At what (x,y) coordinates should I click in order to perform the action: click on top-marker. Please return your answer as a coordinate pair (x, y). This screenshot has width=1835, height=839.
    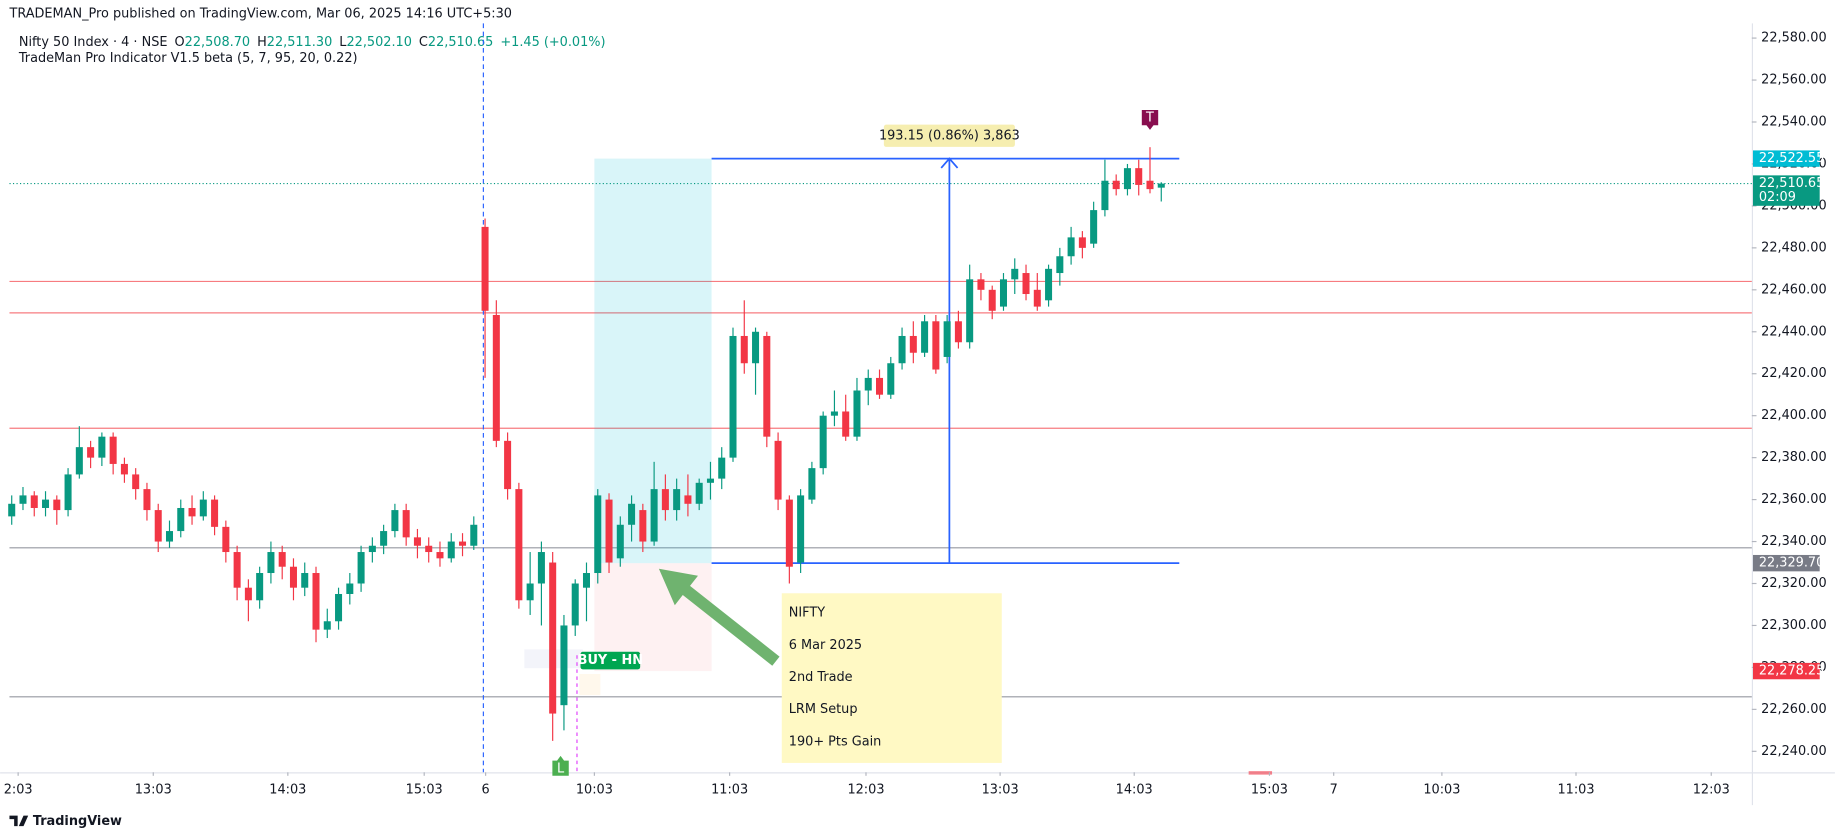
    Looking at the image, I should click on (1150, 119).